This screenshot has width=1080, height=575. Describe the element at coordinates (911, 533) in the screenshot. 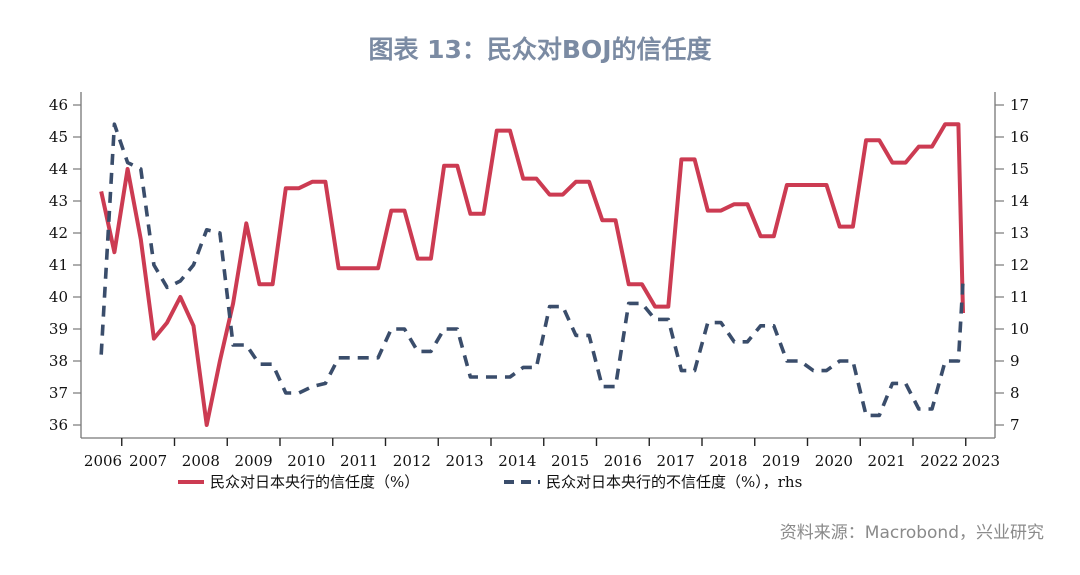

I see `source-note: 资料来源：Macrobond，兴业研究` at that location.